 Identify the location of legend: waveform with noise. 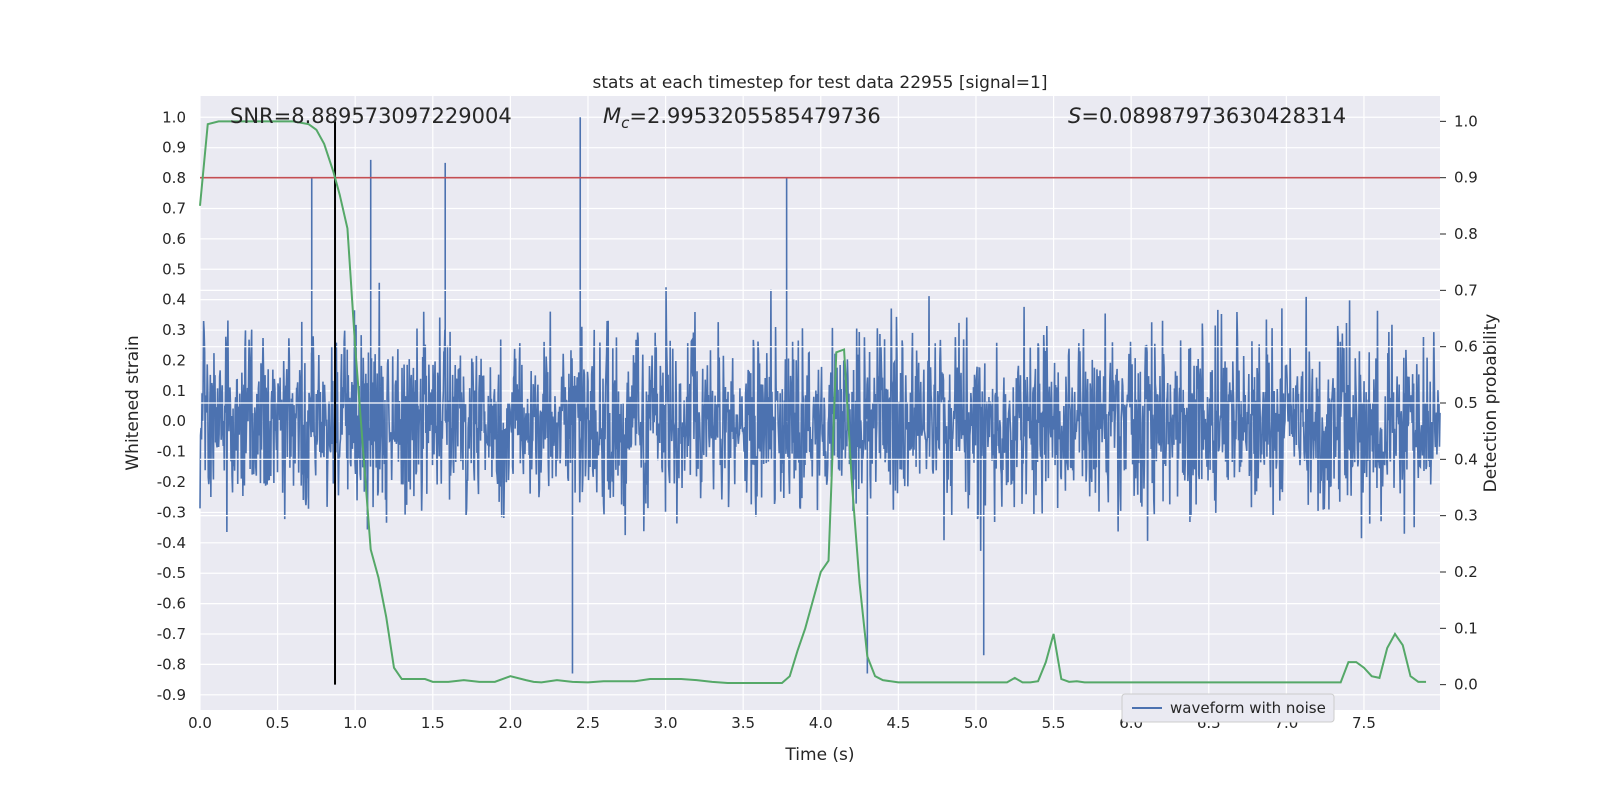
(1228, 708).